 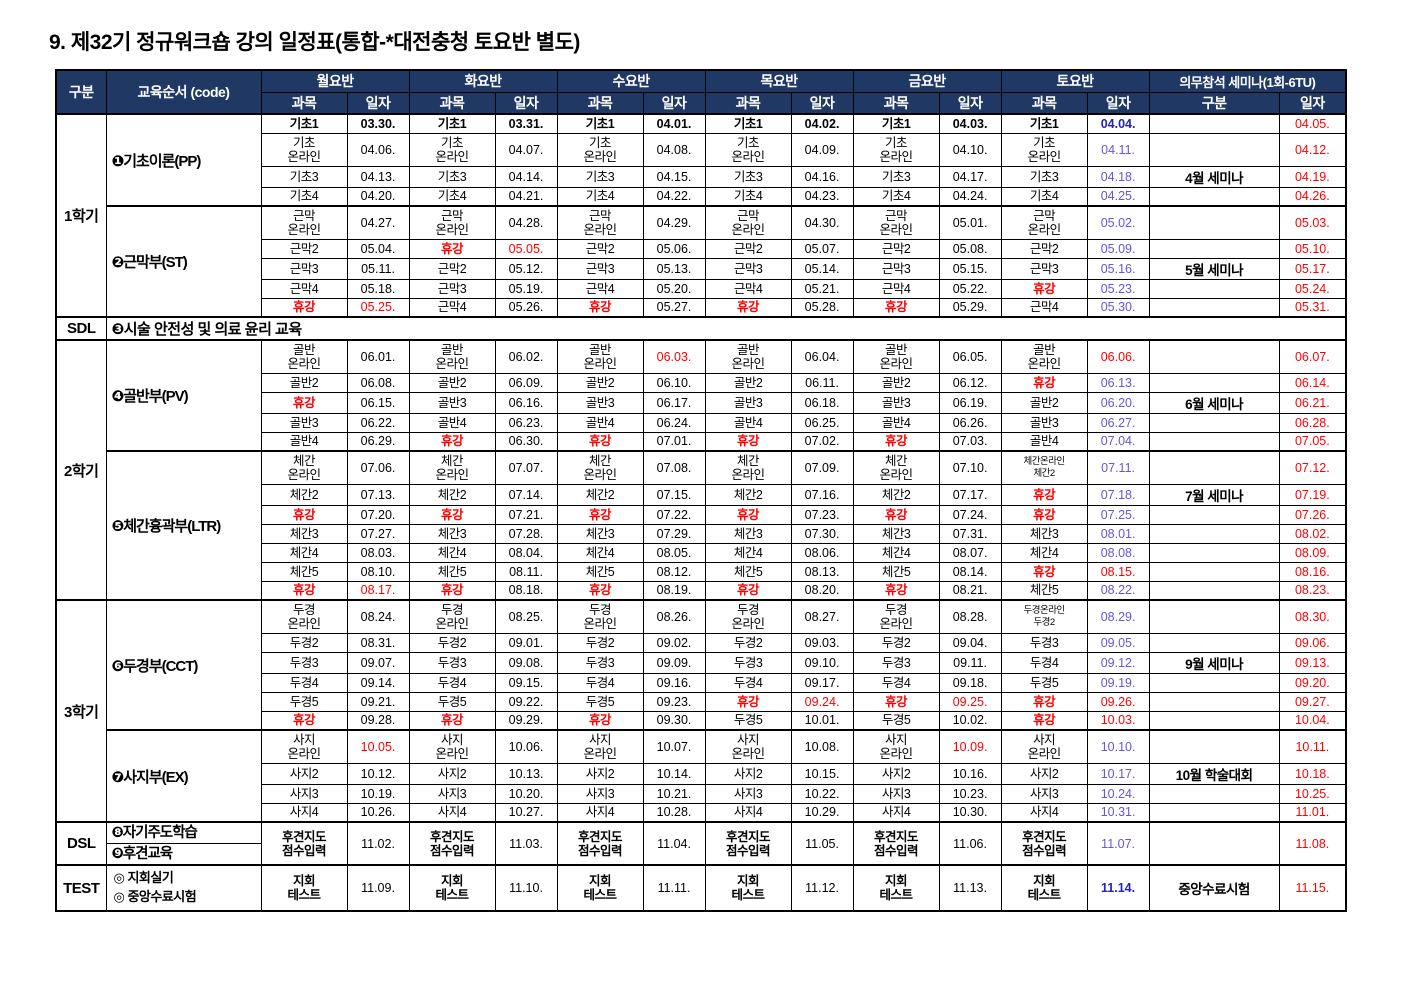 I want to click on date-cell: 05.15., so click(x=970, y=268).